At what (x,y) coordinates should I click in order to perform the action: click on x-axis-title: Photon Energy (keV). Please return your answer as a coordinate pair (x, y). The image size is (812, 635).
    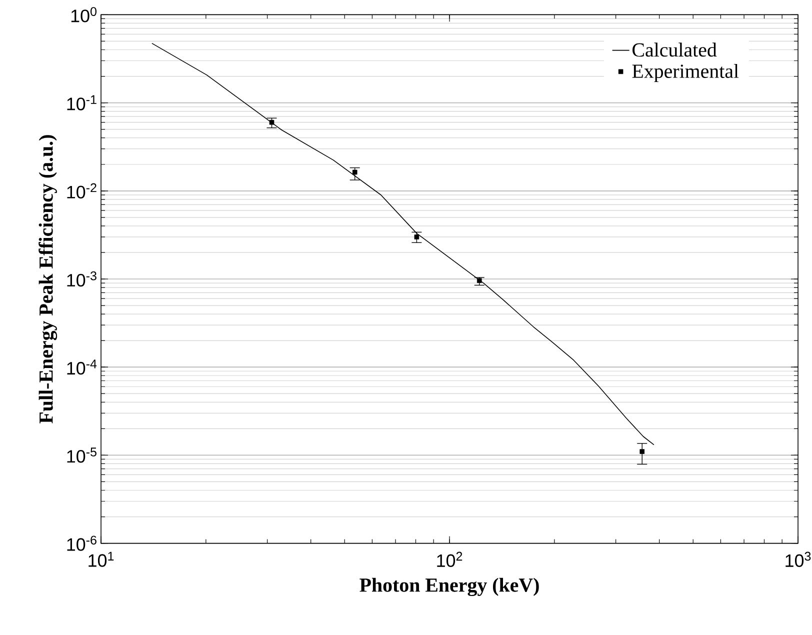
    Looking at the image, I should click on (449, 587).